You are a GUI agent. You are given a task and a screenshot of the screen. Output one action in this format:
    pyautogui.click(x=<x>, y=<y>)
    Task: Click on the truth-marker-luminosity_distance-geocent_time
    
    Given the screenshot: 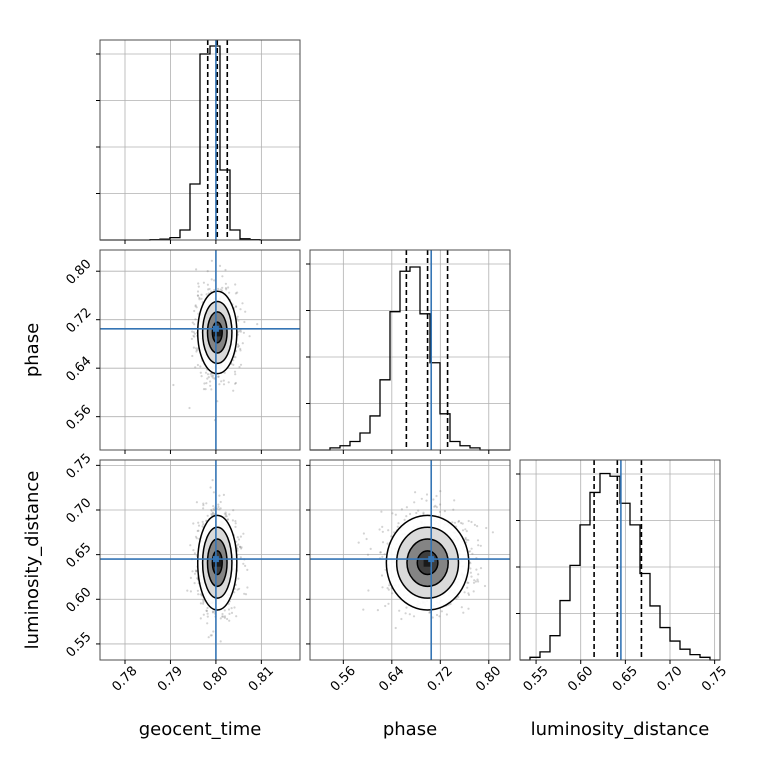 What is the action you would take?
    pyautogui.click(x=215, y=559)
    